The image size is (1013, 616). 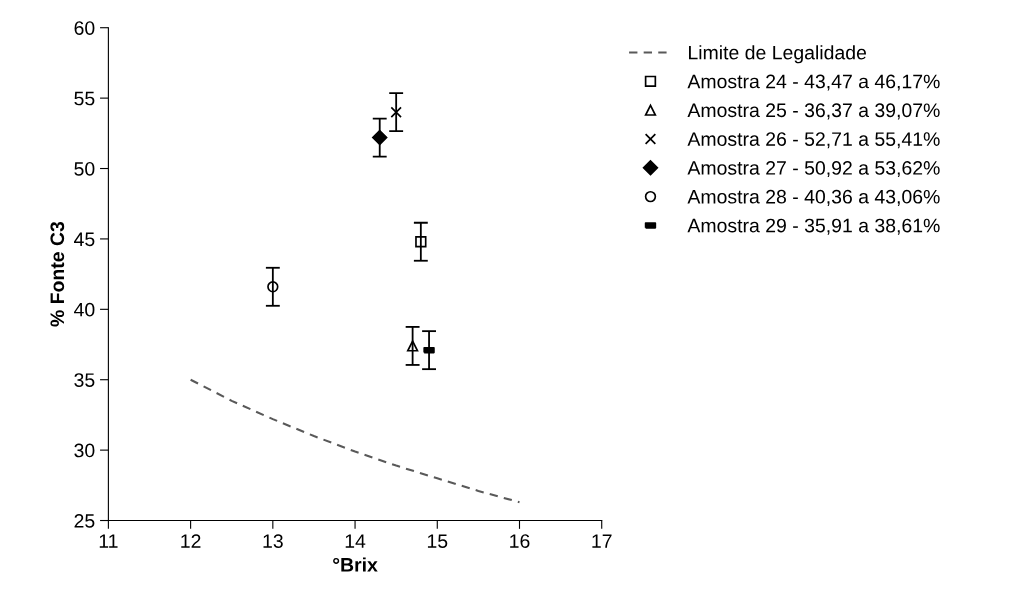 What do you see at coordinates (84, 168) in the screenshot?
I see `y-tick-label: 50` at bounding box center [84, 168].